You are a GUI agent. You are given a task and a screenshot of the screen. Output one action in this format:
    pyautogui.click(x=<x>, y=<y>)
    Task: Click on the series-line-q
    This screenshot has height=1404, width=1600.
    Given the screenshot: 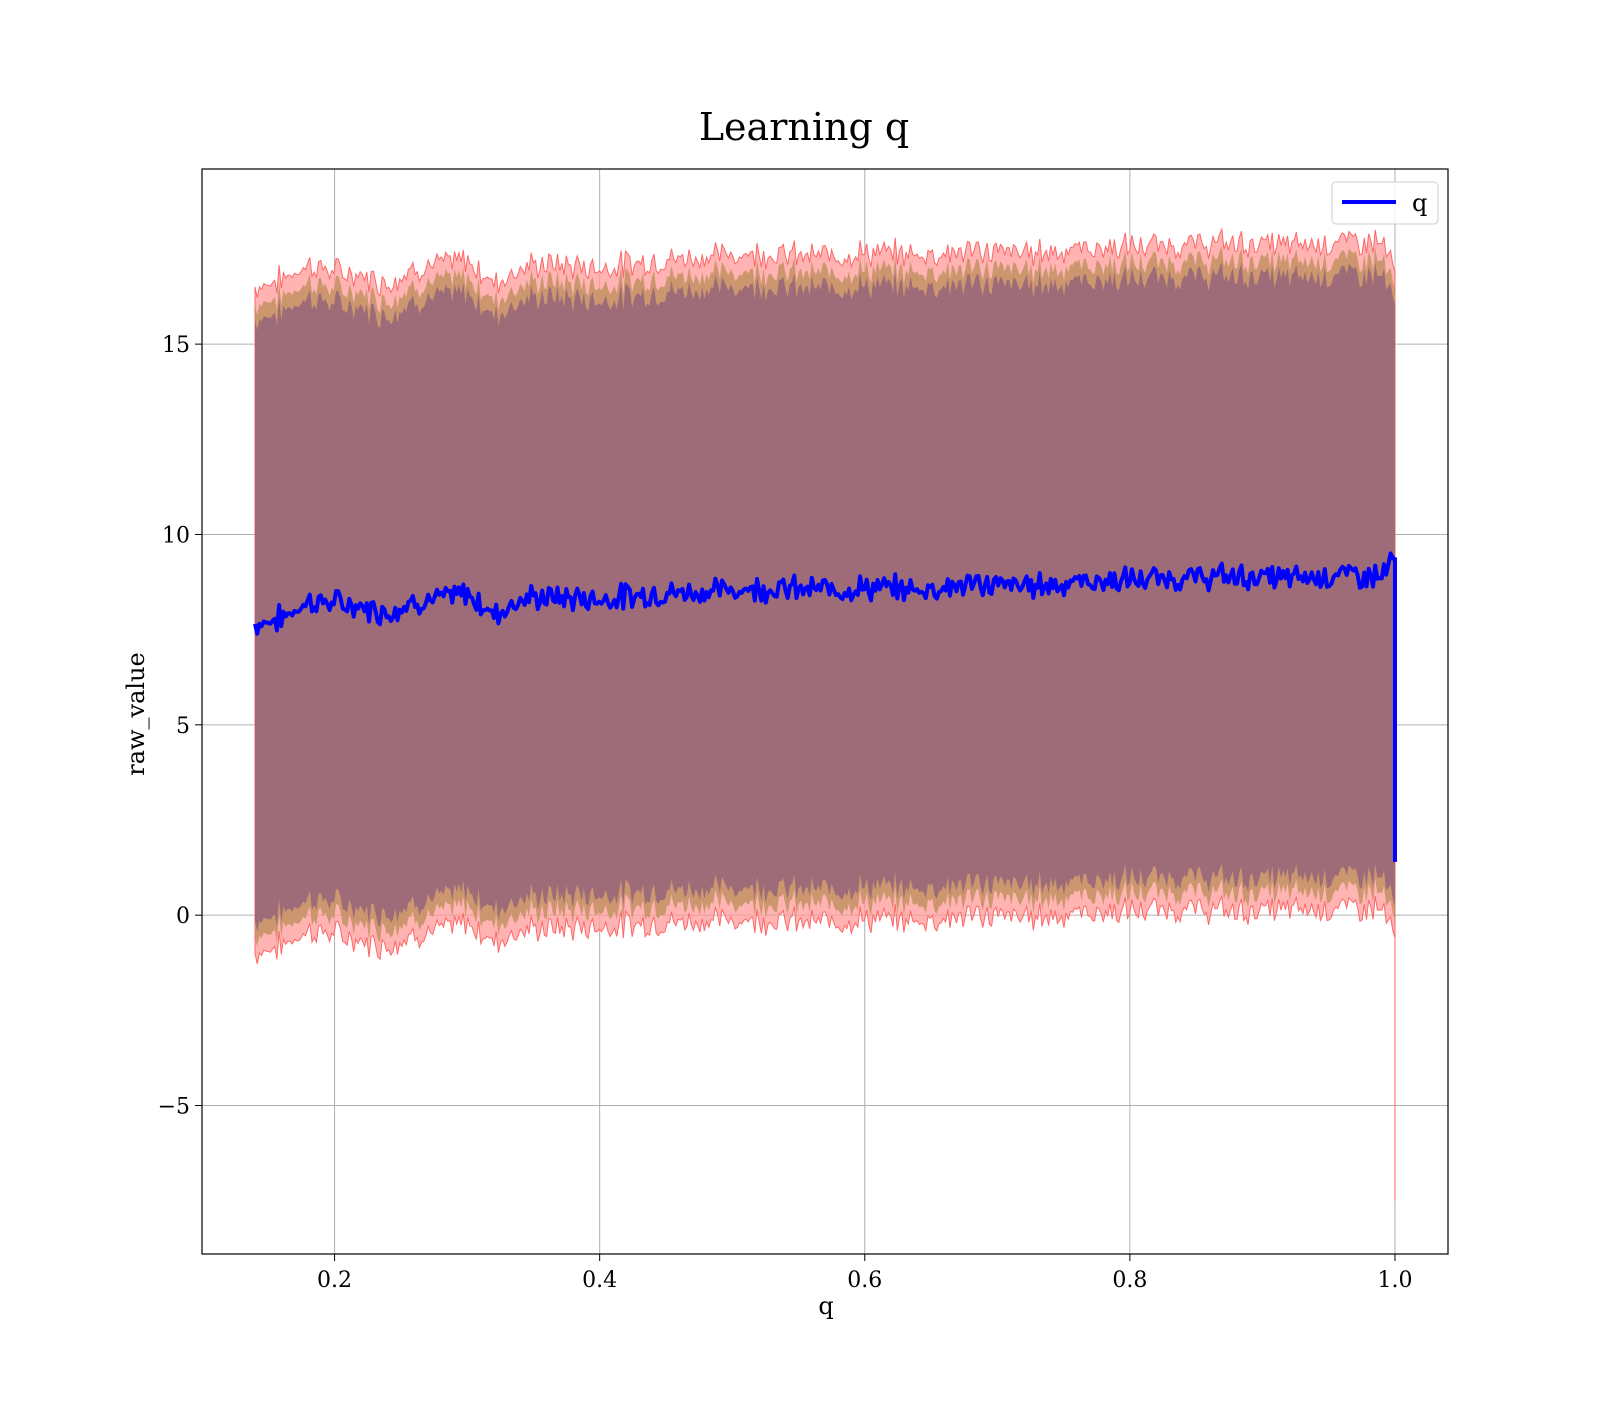 What is the action you would take?
    pyautogui.click(x=824, y=593)
    